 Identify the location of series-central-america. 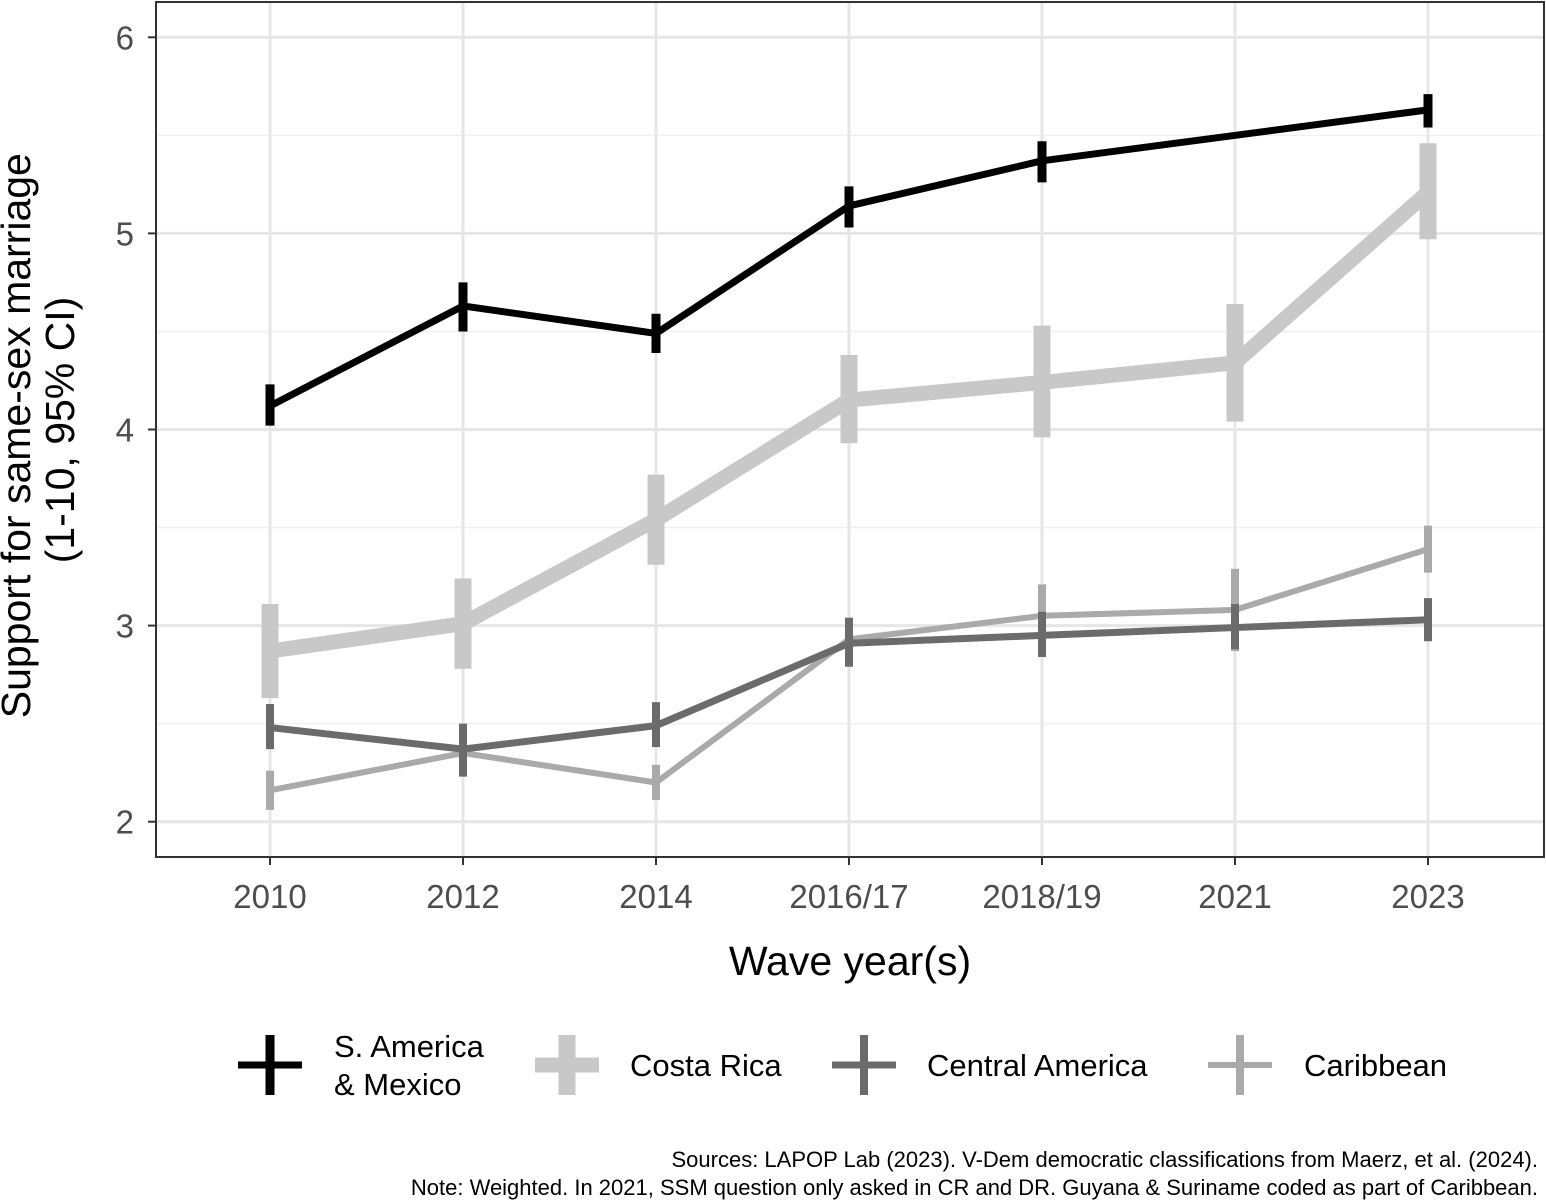
(849, 687).